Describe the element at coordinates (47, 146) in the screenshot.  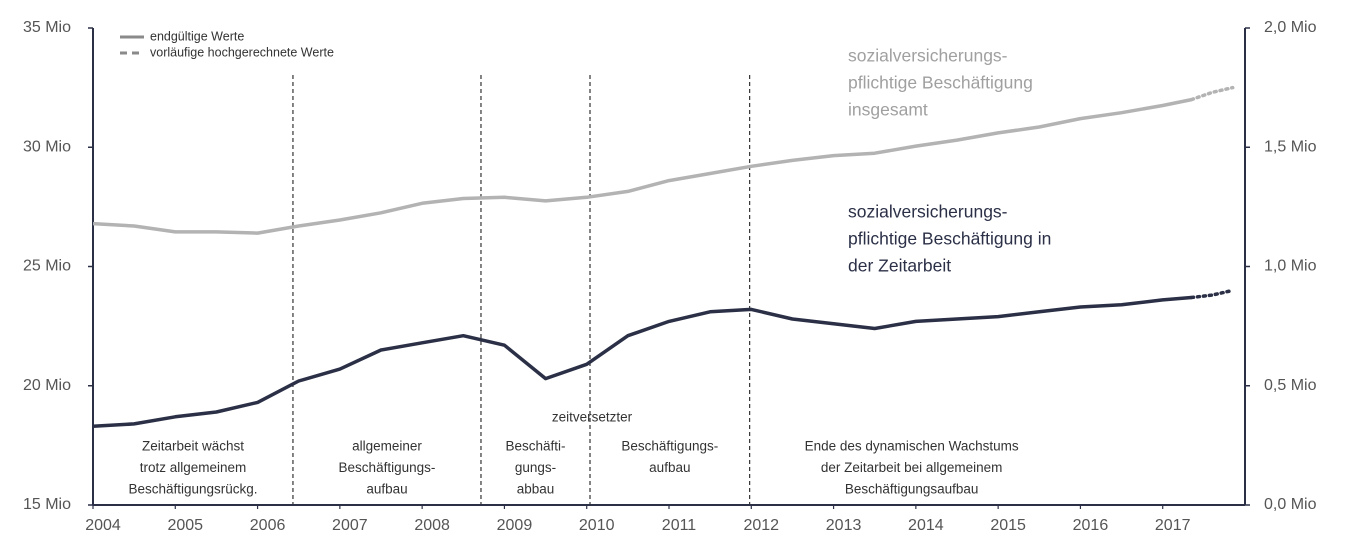
I see `y-tick-label: 30 Mio` at that location.